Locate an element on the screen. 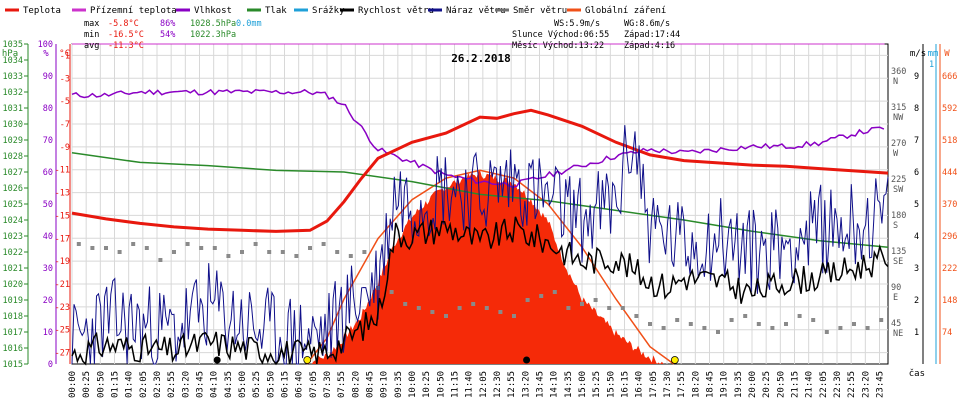 The width and height of the screenshot is (966, 400). legend-label: Vlhkost is located at coordinates (213, 11).